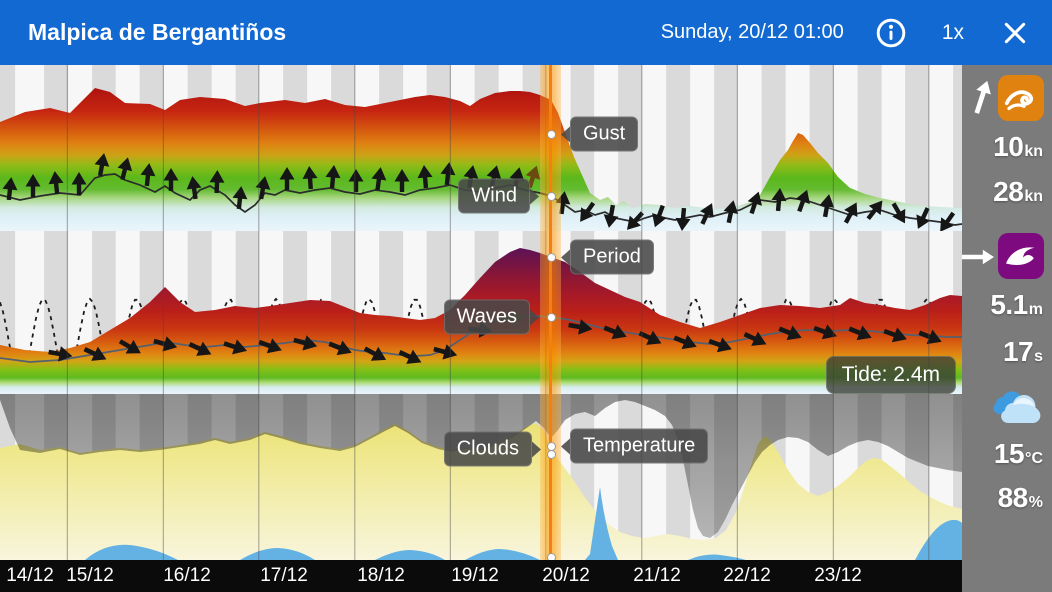 The width and height of the screenshot is (1052, 592). Describe the element at coordinates (1021, 98) in the screenshot. I see `wind-layer-icon` at that location.